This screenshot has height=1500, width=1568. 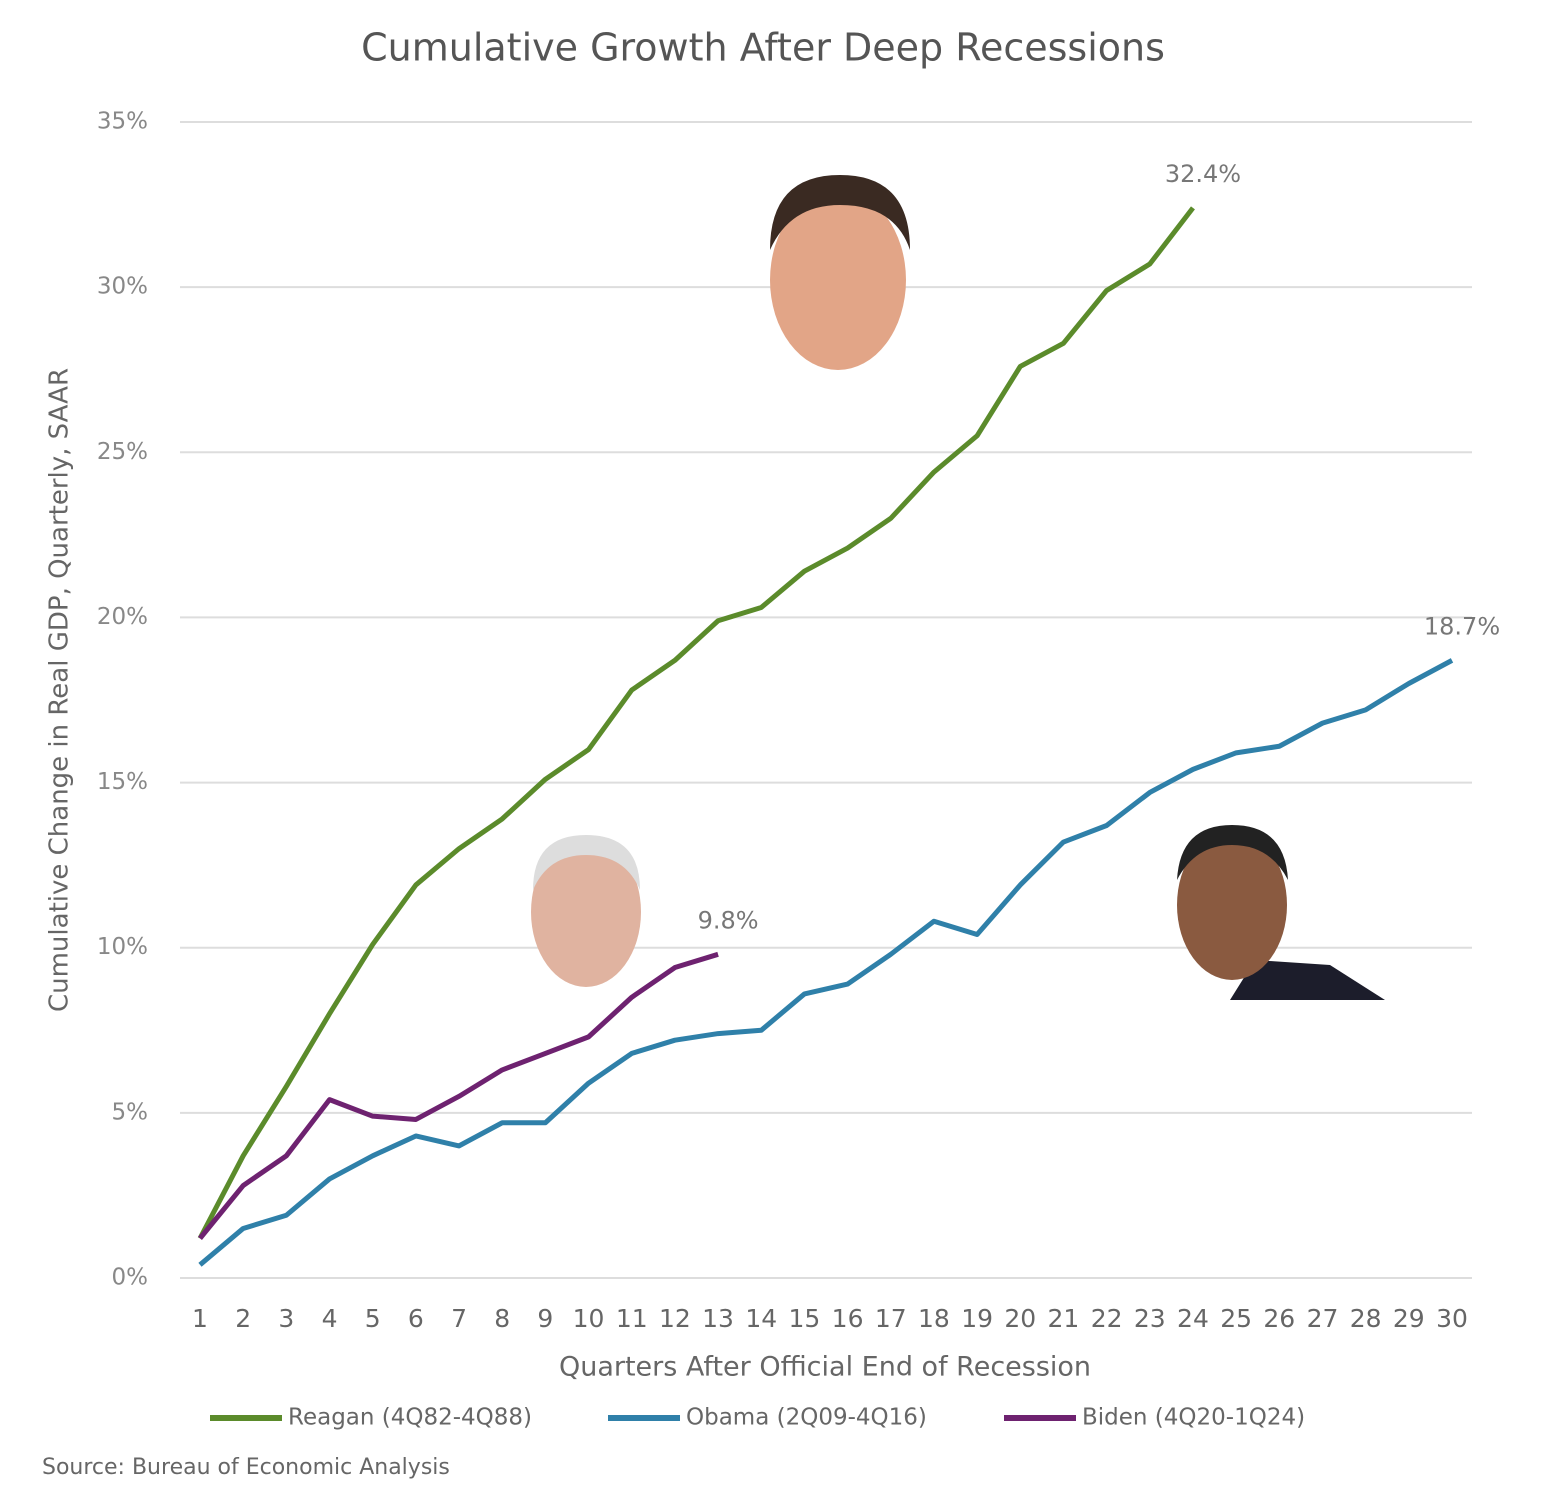 I want to click on x-tick-label: 13, so click(x=718, y=1318).